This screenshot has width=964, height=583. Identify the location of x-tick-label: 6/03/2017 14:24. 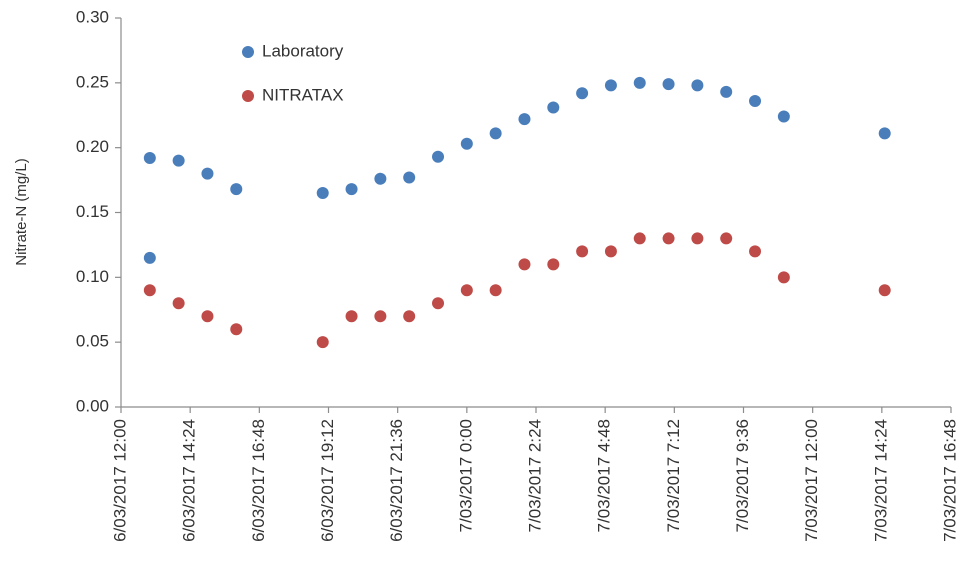
(189, 480).